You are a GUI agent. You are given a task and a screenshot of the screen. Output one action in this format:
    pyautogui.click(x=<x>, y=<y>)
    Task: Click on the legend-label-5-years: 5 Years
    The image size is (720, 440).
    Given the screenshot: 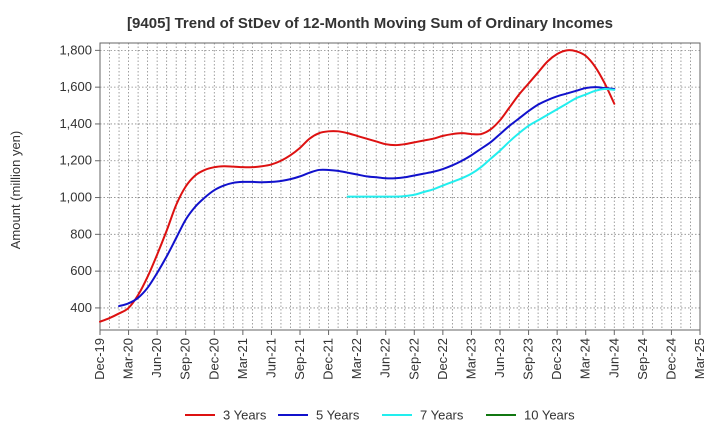 What is the action you would take?
    pyautogui.click(x=338, y=415)
    